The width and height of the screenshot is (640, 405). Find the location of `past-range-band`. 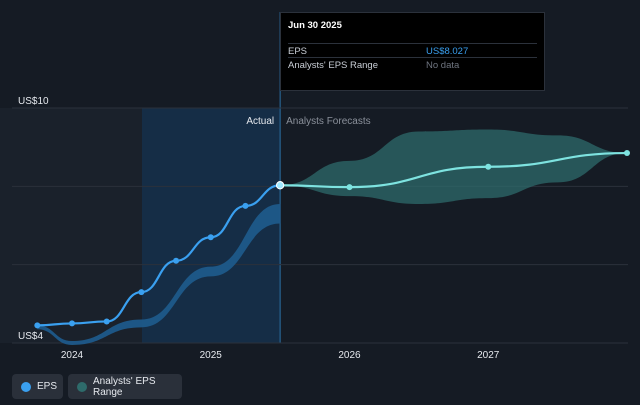

past-range-band is located at coordinates (159, 274).